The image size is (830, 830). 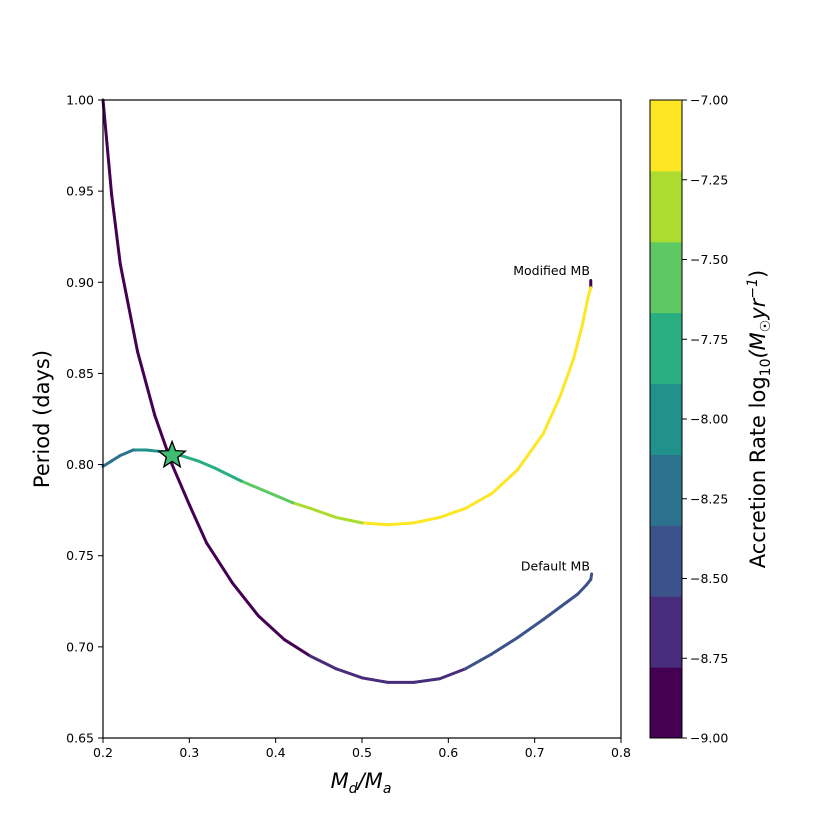 What do you see at coordinates (80, 646) in the screenshot?
I see `y-tick-label: 0.70` at bounding box center [80, 646].